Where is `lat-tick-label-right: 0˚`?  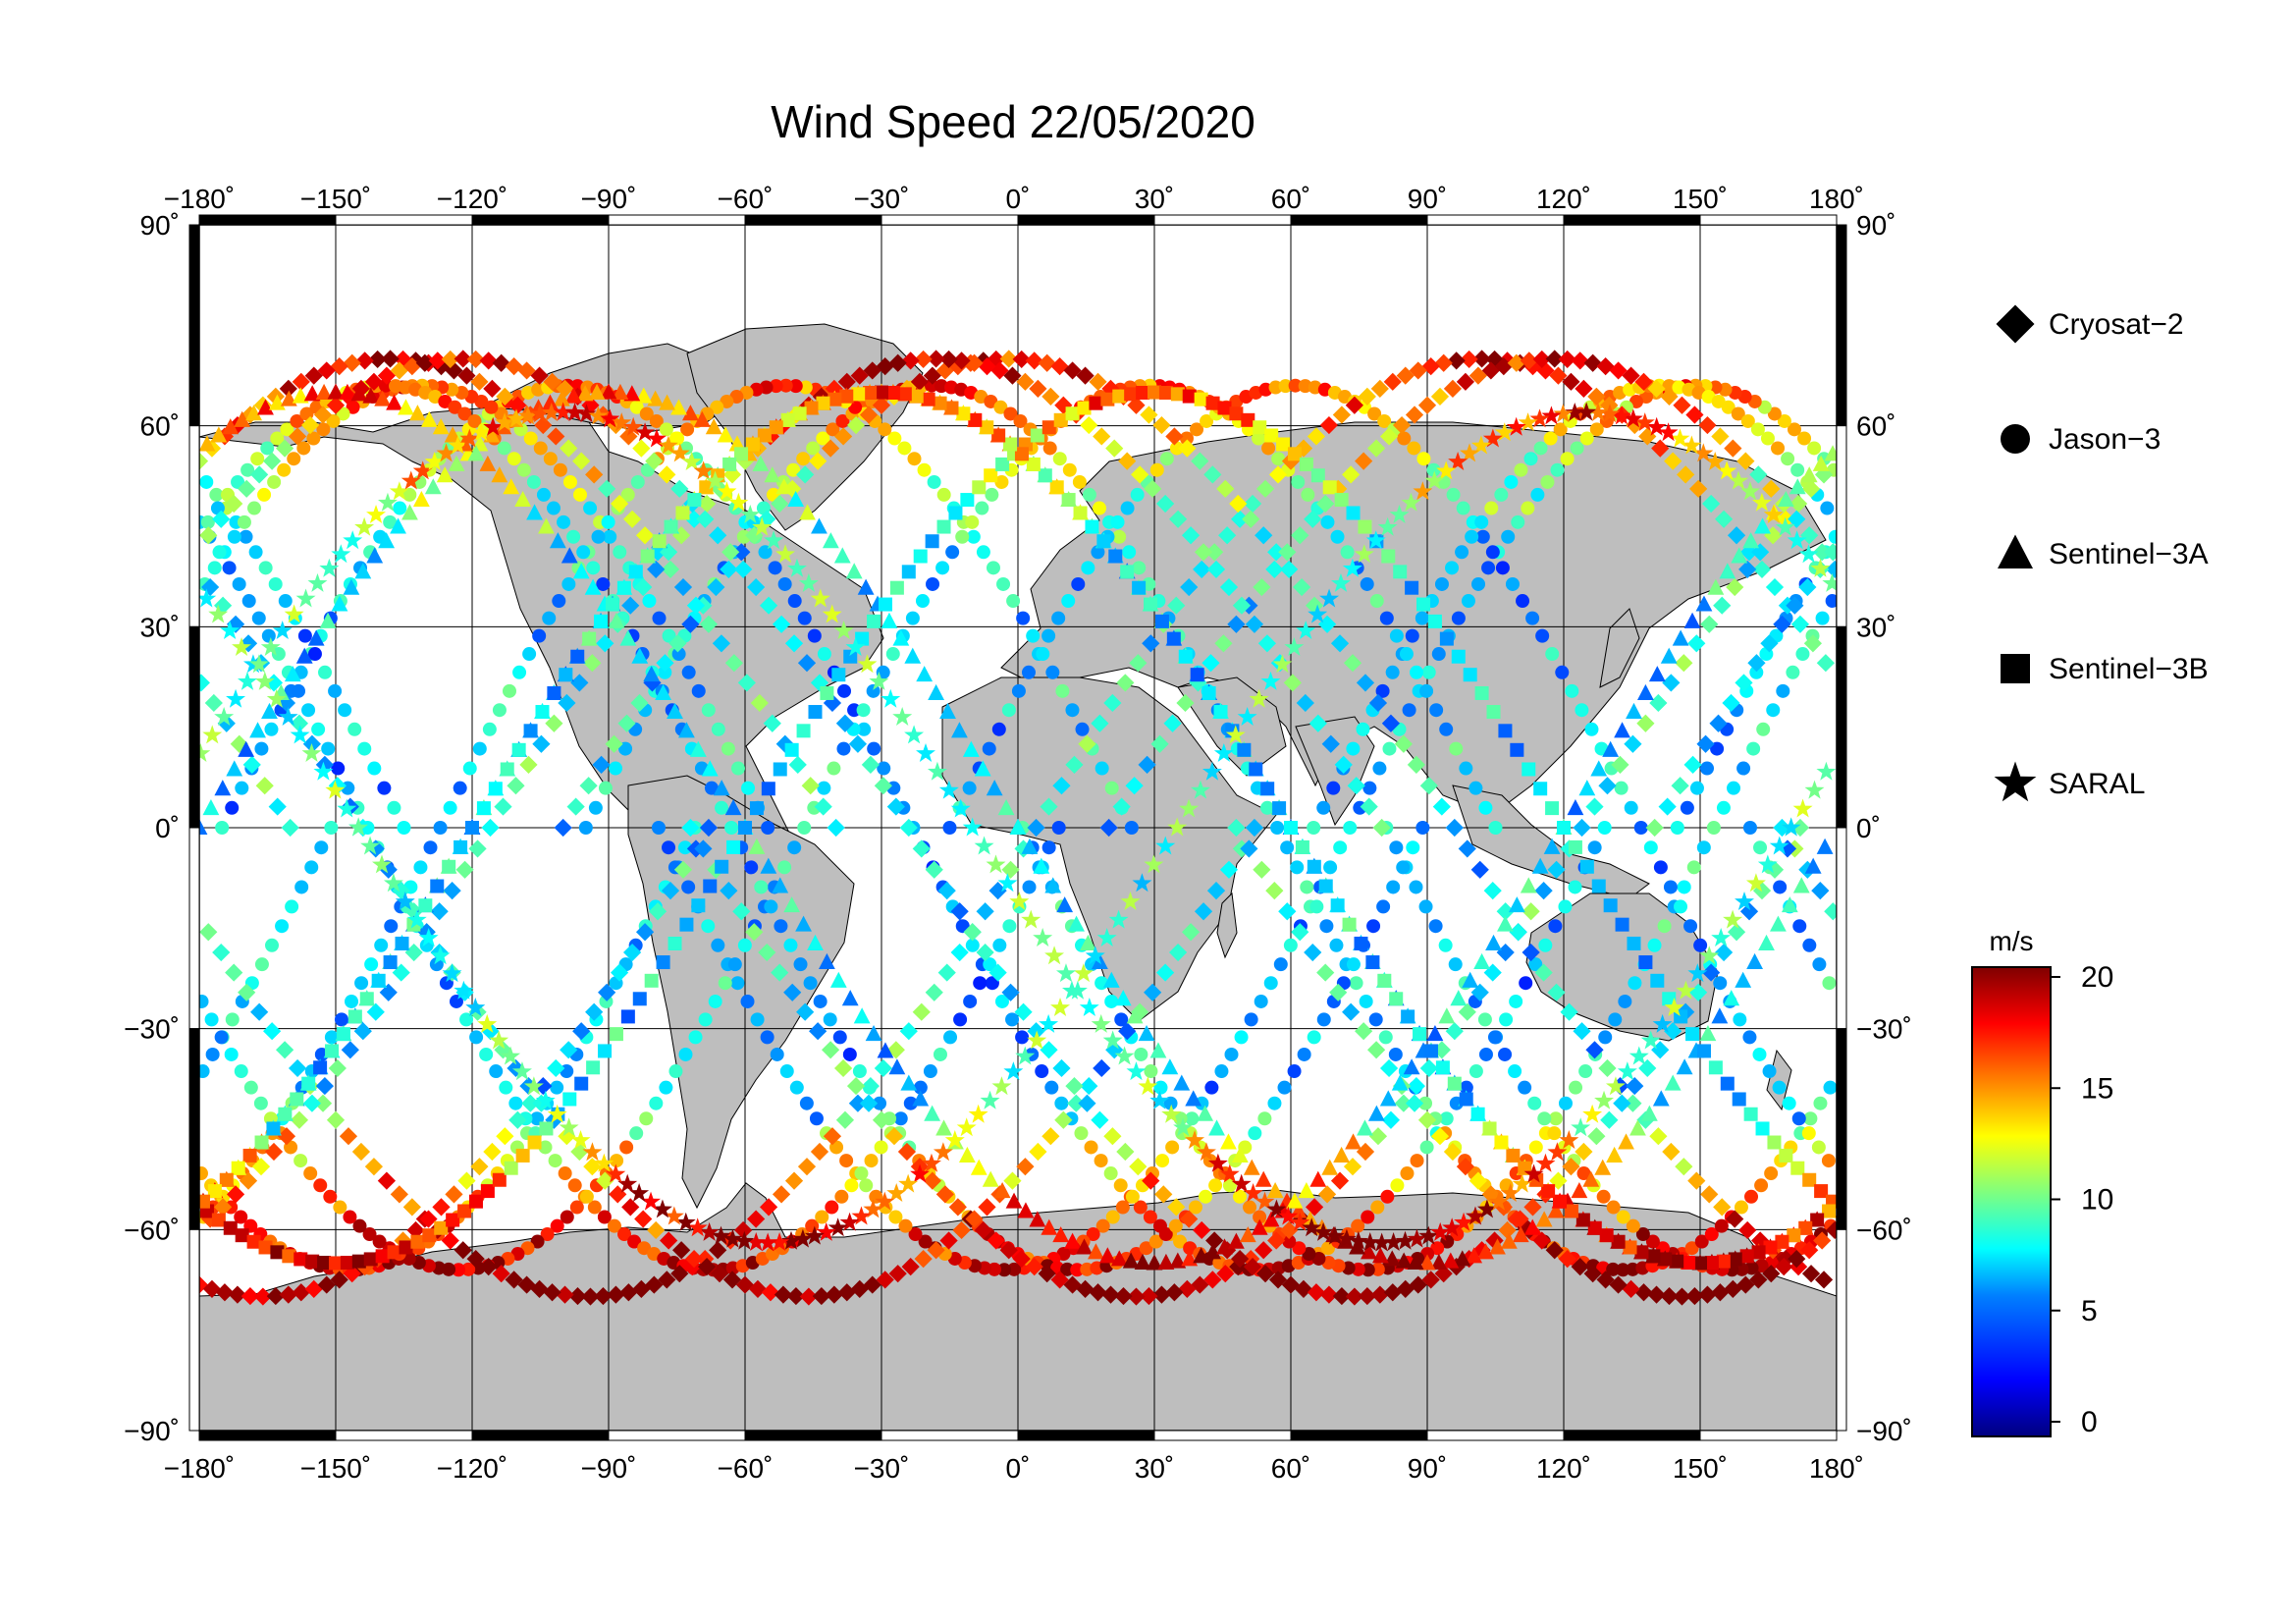 lat-tick-label-right: 0˚ is located at coordinates (1869, 828).